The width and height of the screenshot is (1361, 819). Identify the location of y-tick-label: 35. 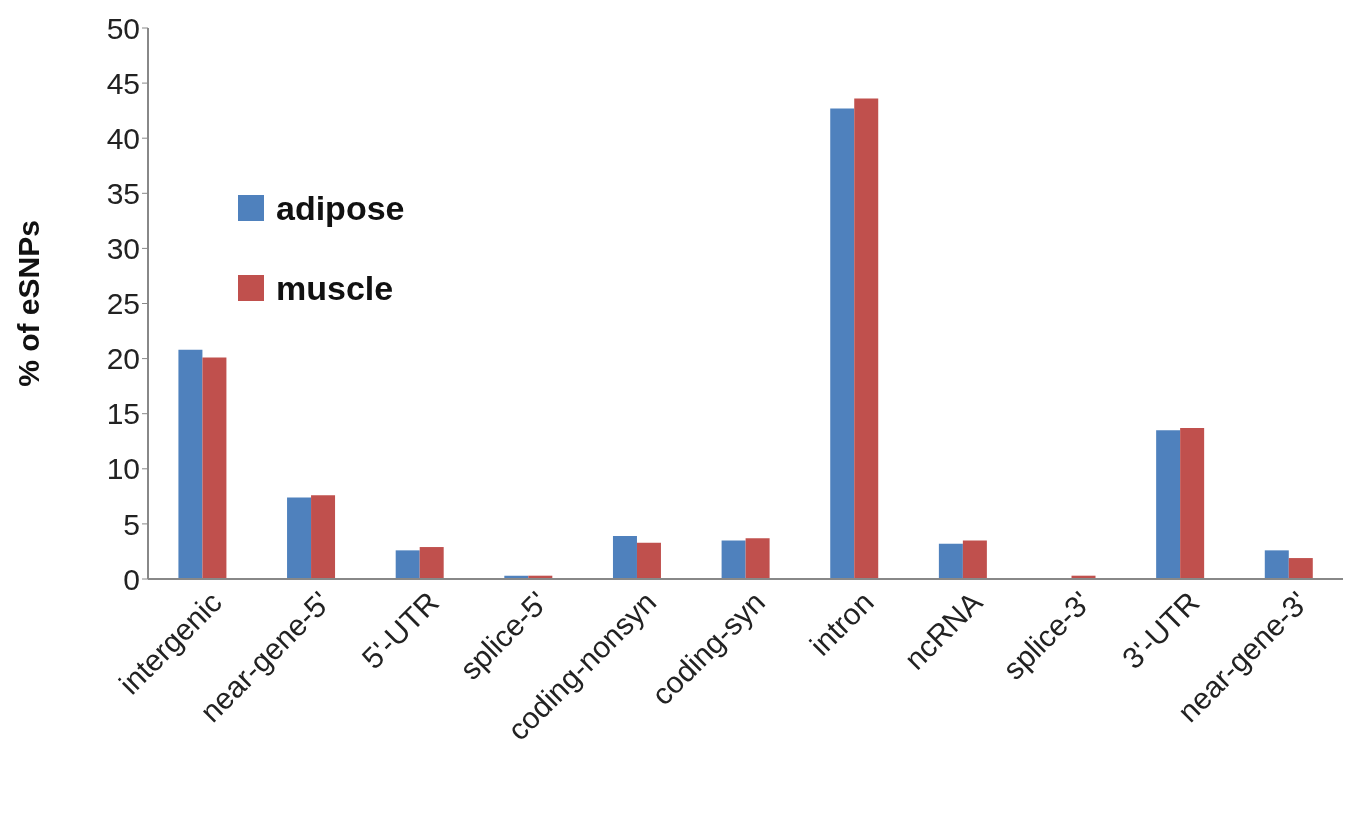
(123, 193).